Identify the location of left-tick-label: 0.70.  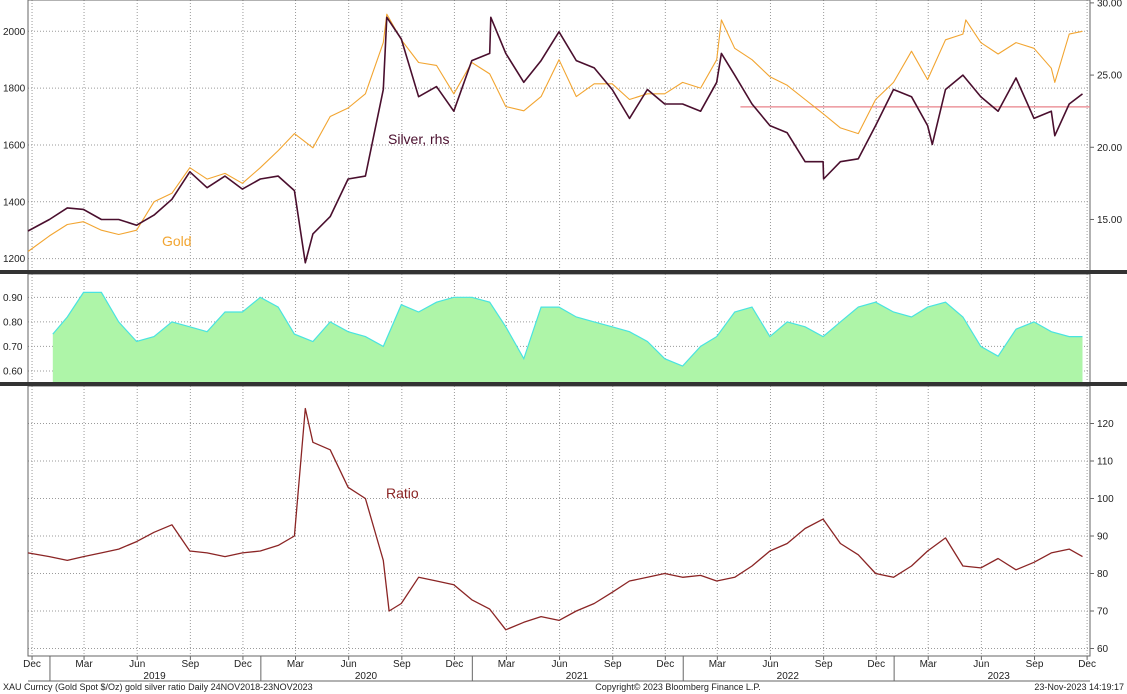
(13, 347).